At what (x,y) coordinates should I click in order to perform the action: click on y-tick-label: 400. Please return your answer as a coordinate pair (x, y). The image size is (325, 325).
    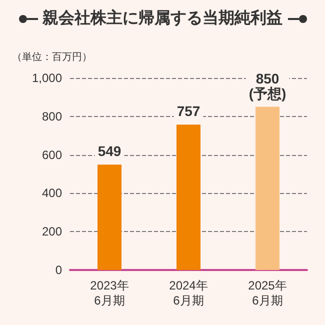
    Looking at the image, I should click on (52, 193).